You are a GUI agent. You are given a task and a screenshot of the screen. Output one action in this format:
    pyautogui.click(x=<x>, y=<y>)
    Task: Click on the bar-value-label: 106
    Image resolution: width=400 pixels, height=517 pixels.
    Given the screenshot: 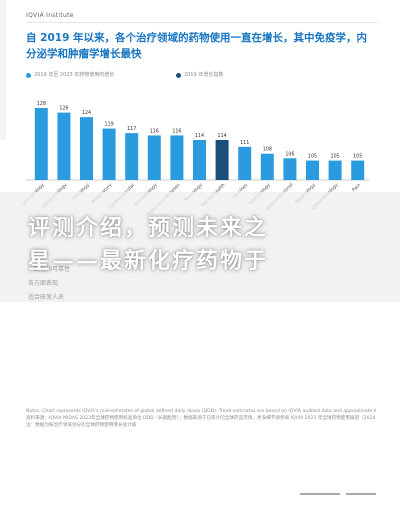 What is the action you would take?
    pyautogui.click(x=289, y=154)
    